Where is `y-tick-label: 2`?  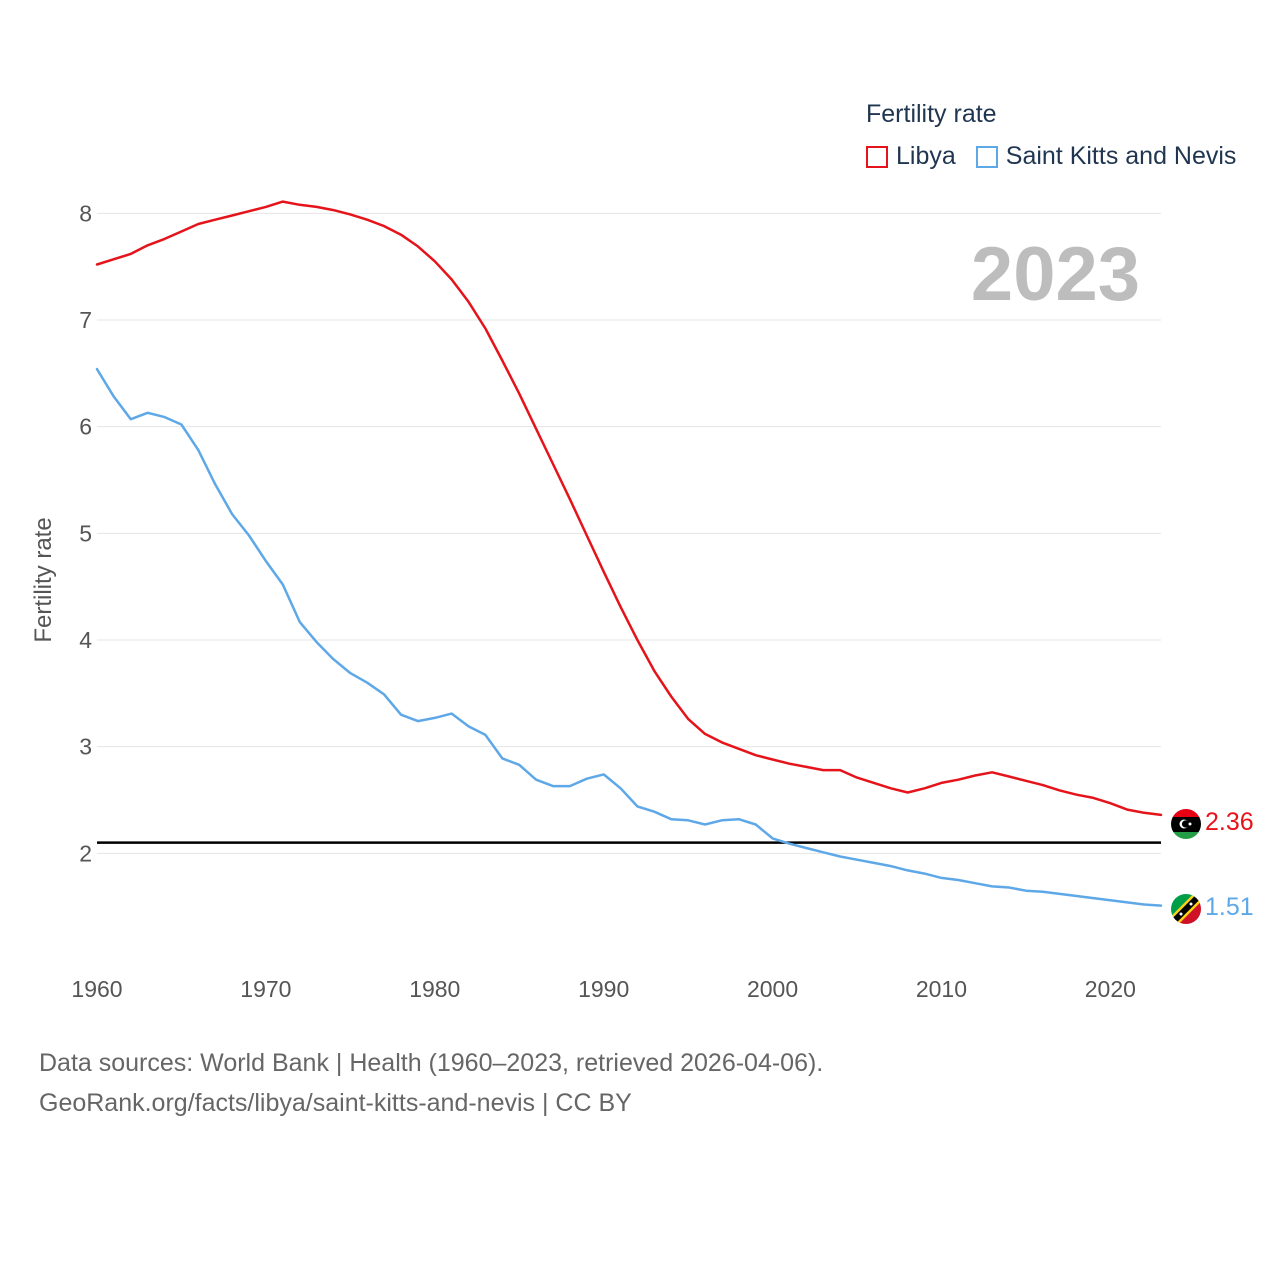 y-tick-label: 2 is located at coordinates (85, 853).